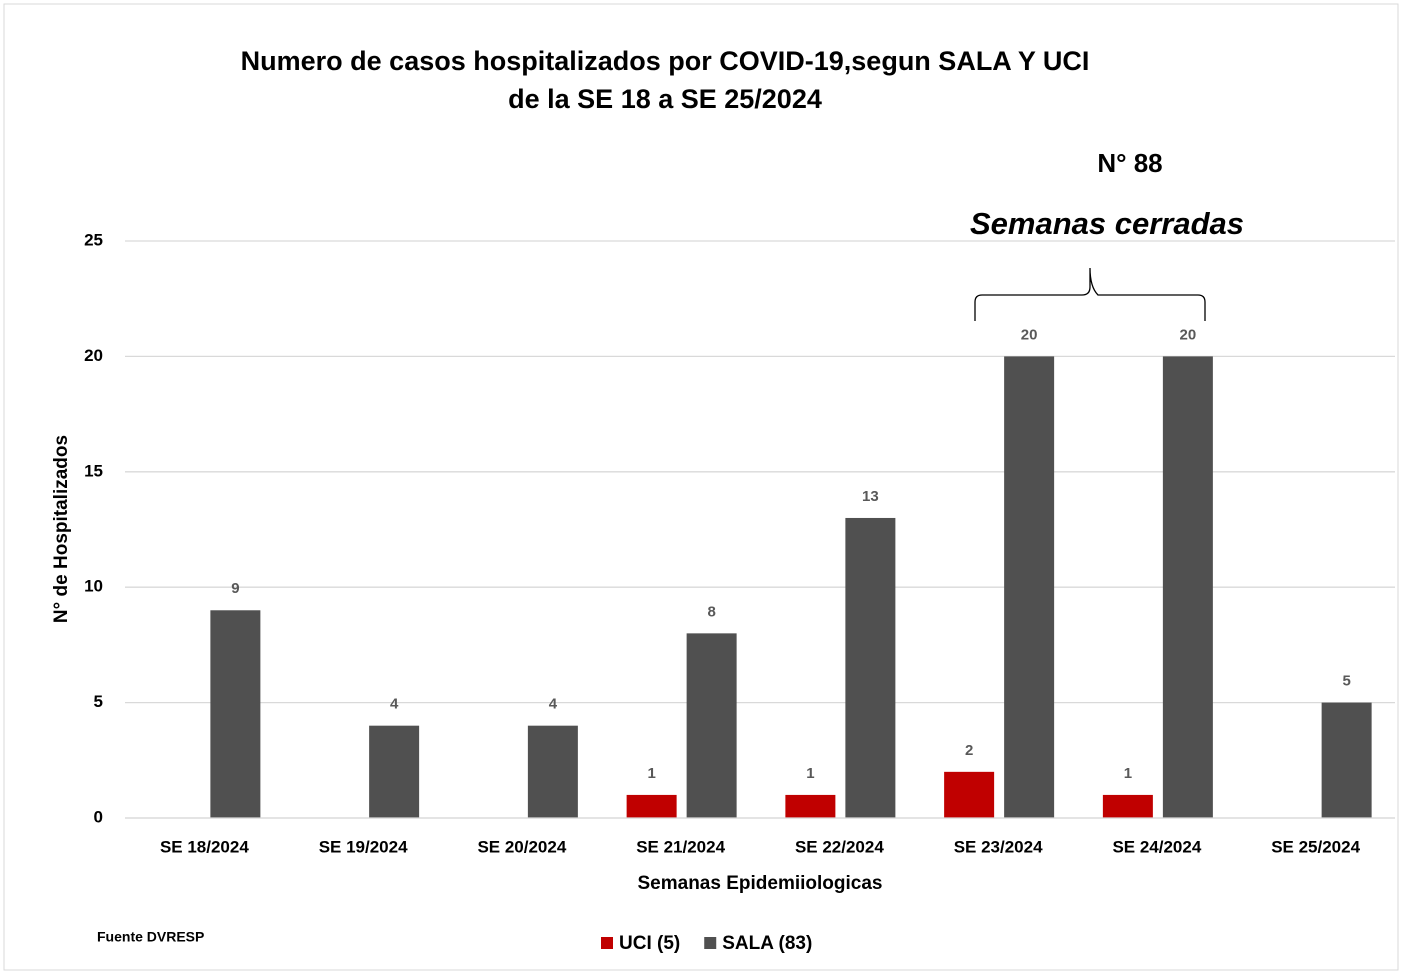 Image resolution: width=1404 pixels, height=974 pixels. What do you see at coordinates (93, 355) in the screenshot?
I see `y-tick-label: 20` at bounding box center [93, 355].